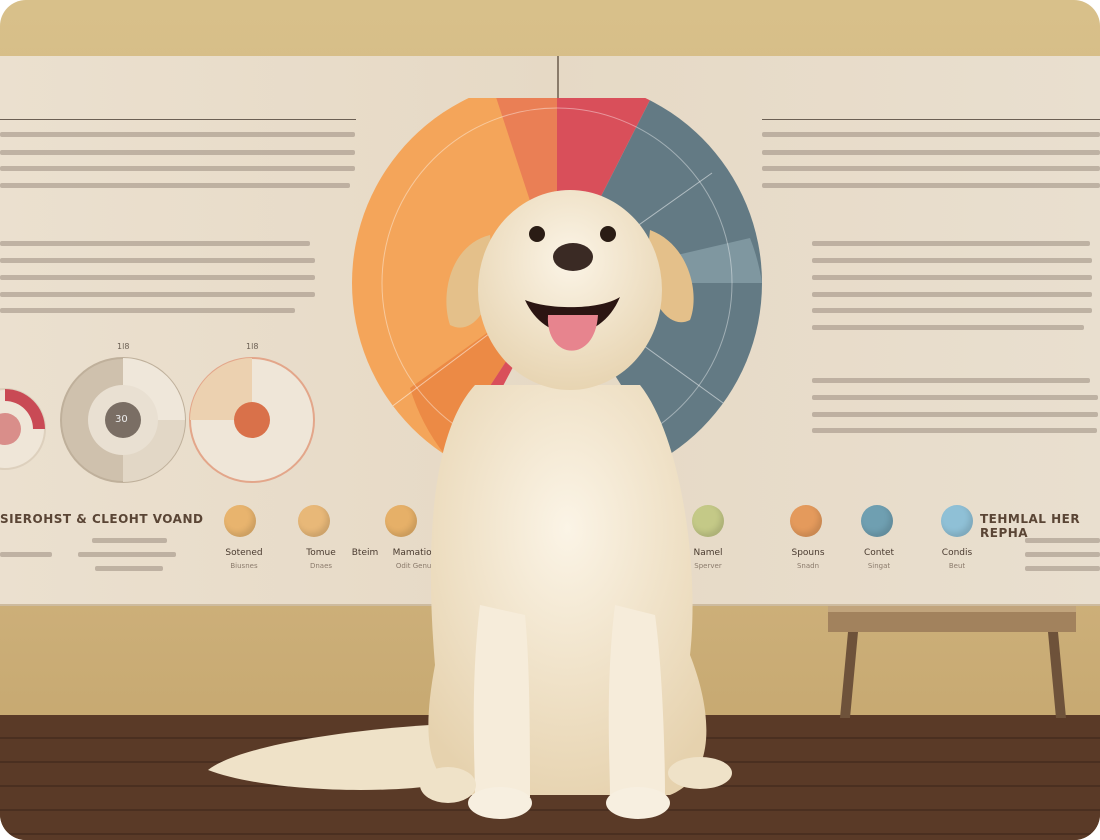  What do you see at coordinates (567, 590) in the screenshot?
I see `dog-body` at bounding box center [567, 590].